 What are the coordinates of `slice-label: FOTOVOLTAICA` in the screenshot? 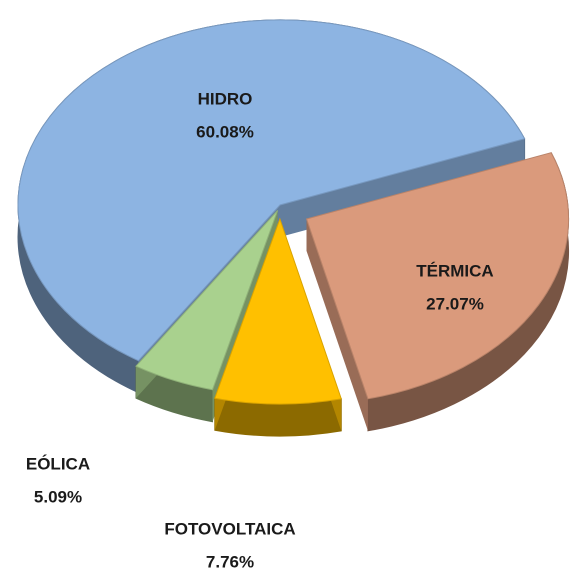 It's located at (229, 528).